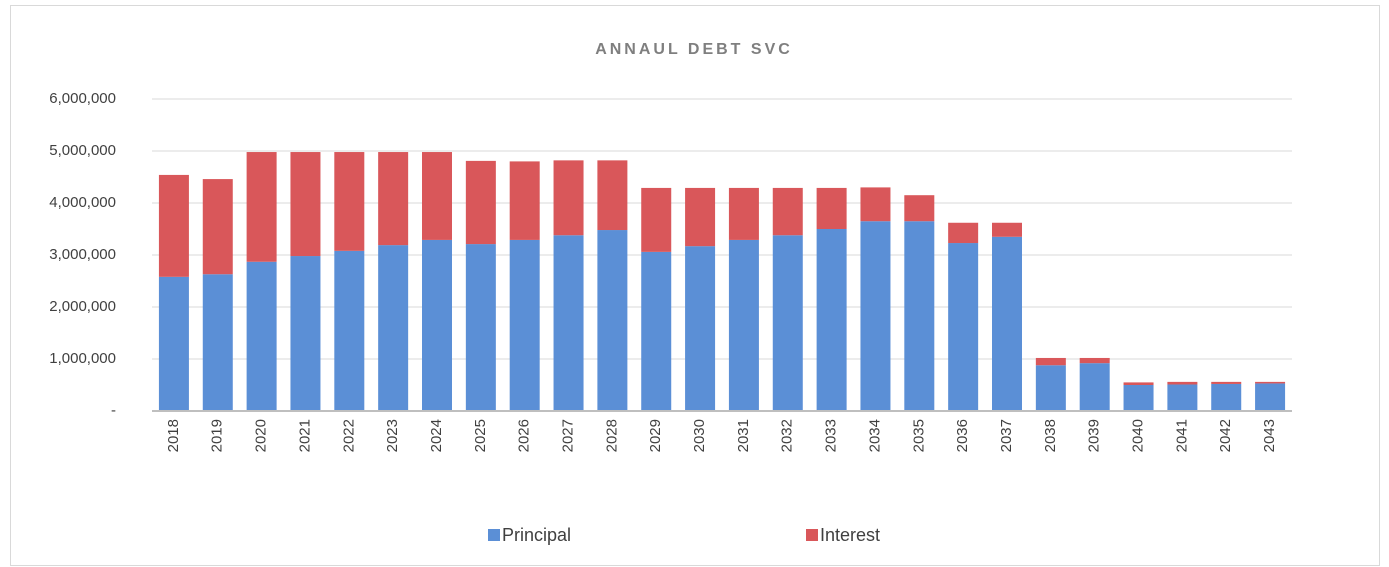  Describe the element at coordinates (694, 49) in the screenshot. I see `chart-title: ANNAUL DEBT SVC` at that location.